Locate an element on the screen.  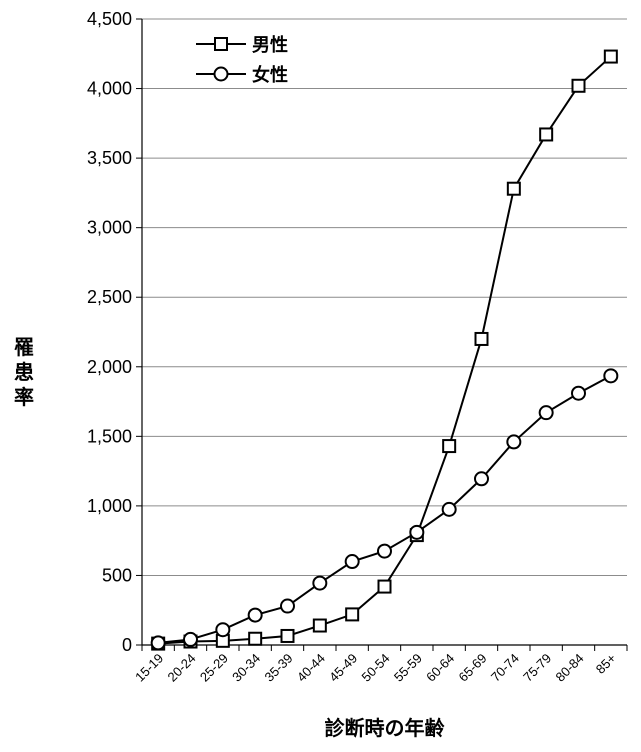
y-tick-label: 500 is located at coordinates (117, 575).